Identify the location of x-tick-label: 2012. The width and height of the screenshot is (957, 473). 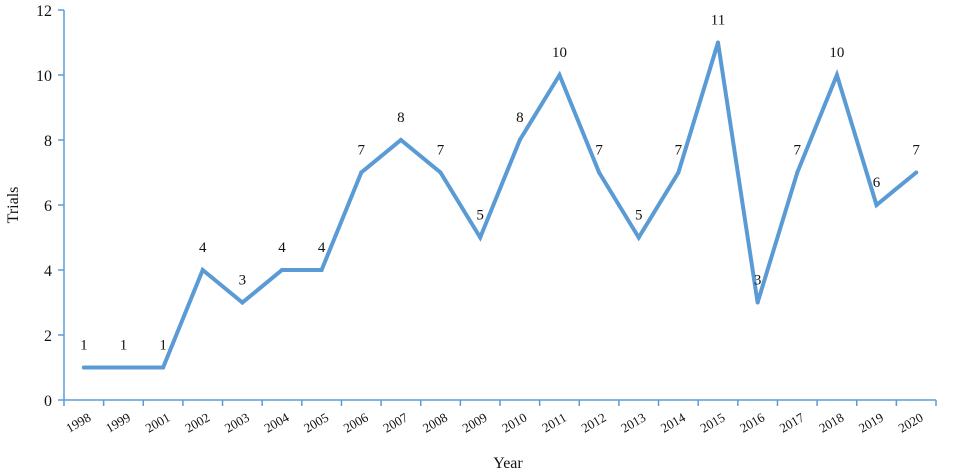
(594, 423).